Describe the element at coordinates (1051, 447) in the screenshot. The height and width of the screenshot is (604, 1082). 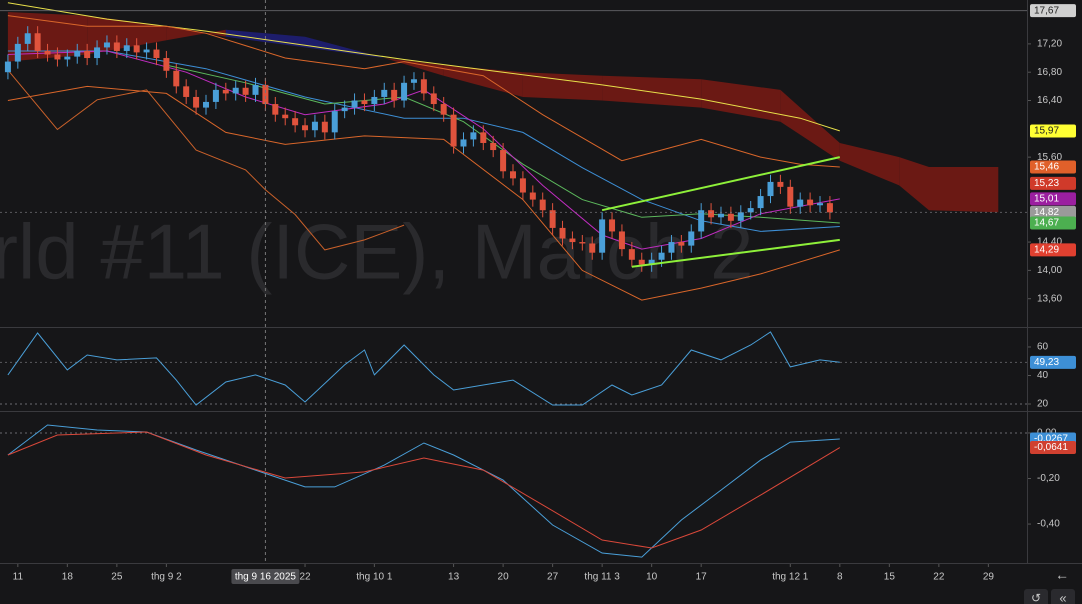
I see `price-tag-label: -0,0641` at that location.